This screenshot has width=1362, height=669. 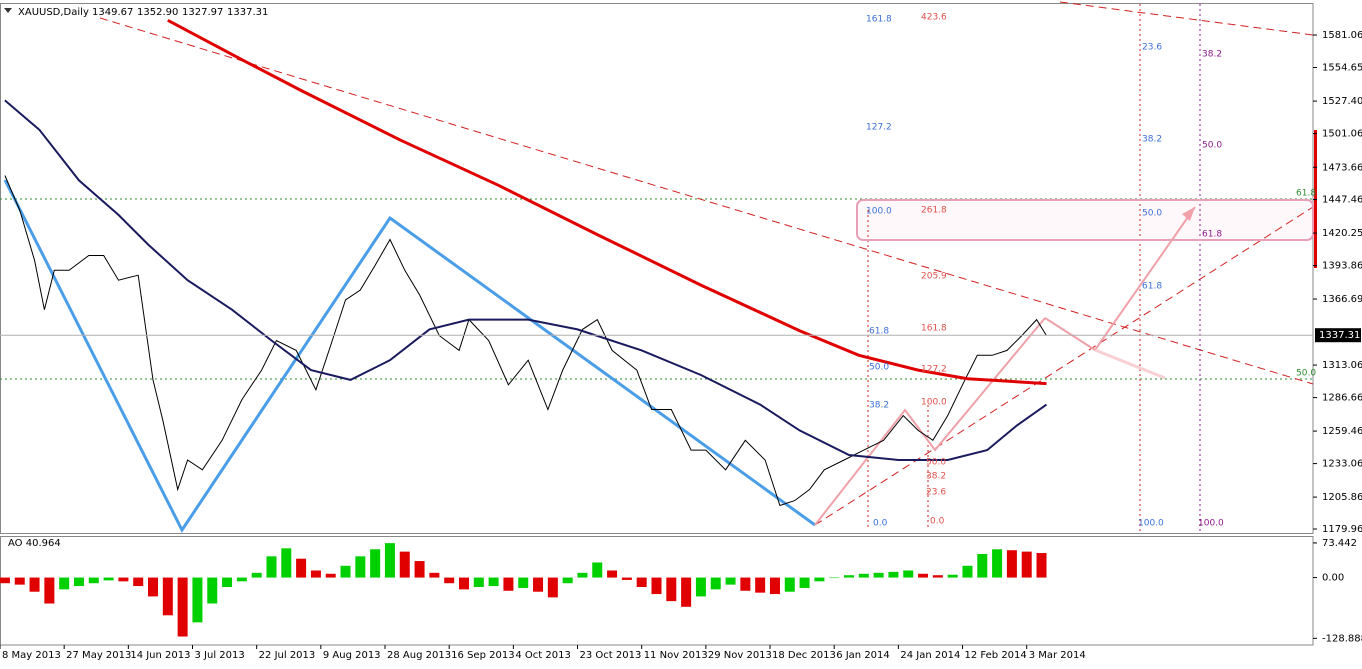 I want to click on ohlc-value: 1349.67, so click(x=112, y=12).